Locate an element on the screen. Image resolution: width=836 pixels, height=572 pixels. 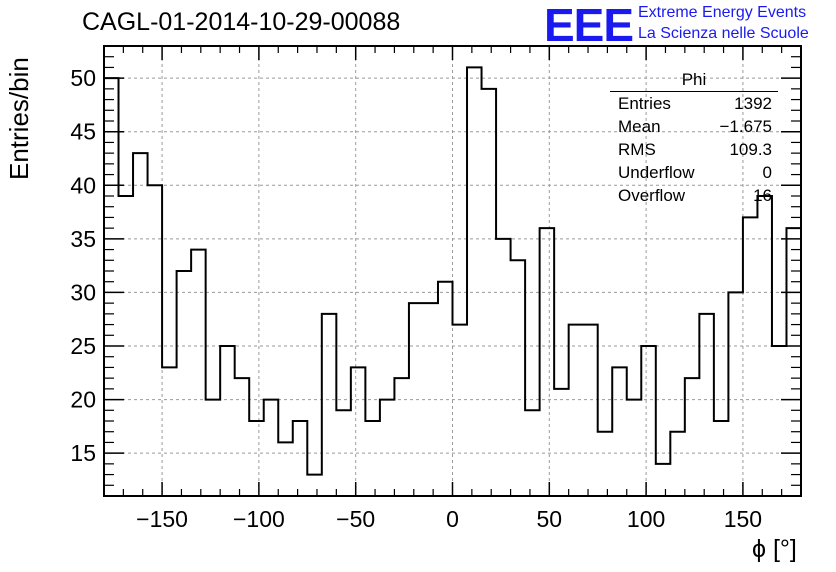
stats-value: 16 is located at coordinates (762, 195).